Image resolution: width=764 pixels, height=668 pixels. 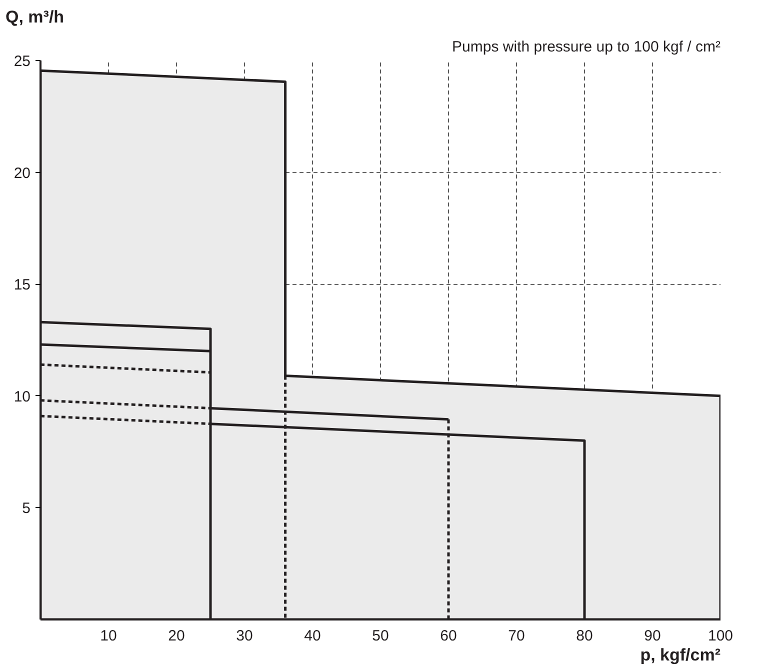 What do you see at coordinates (380, 636) in the screenshot?
I see `x-tick-label: 50` at bounding box center [380, 636].